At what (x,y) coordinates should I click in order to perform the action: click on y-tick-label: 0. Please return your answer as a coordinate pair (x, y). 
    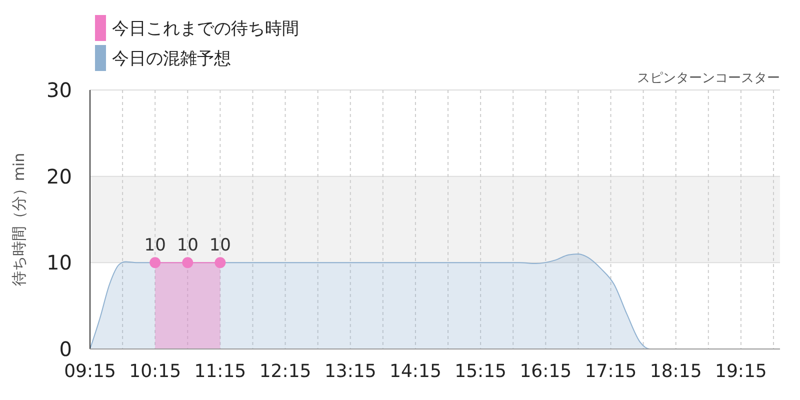
    Looking at the image, I should click on (65, 349).